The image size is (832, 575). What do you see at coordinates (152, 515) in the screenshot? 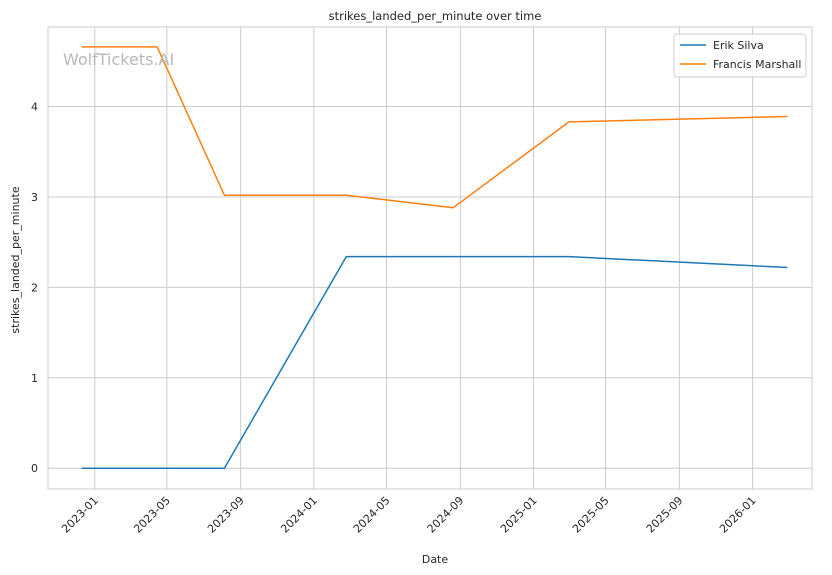
I see `x-tick-label: 2023-05` at bounding box center [152, 515].